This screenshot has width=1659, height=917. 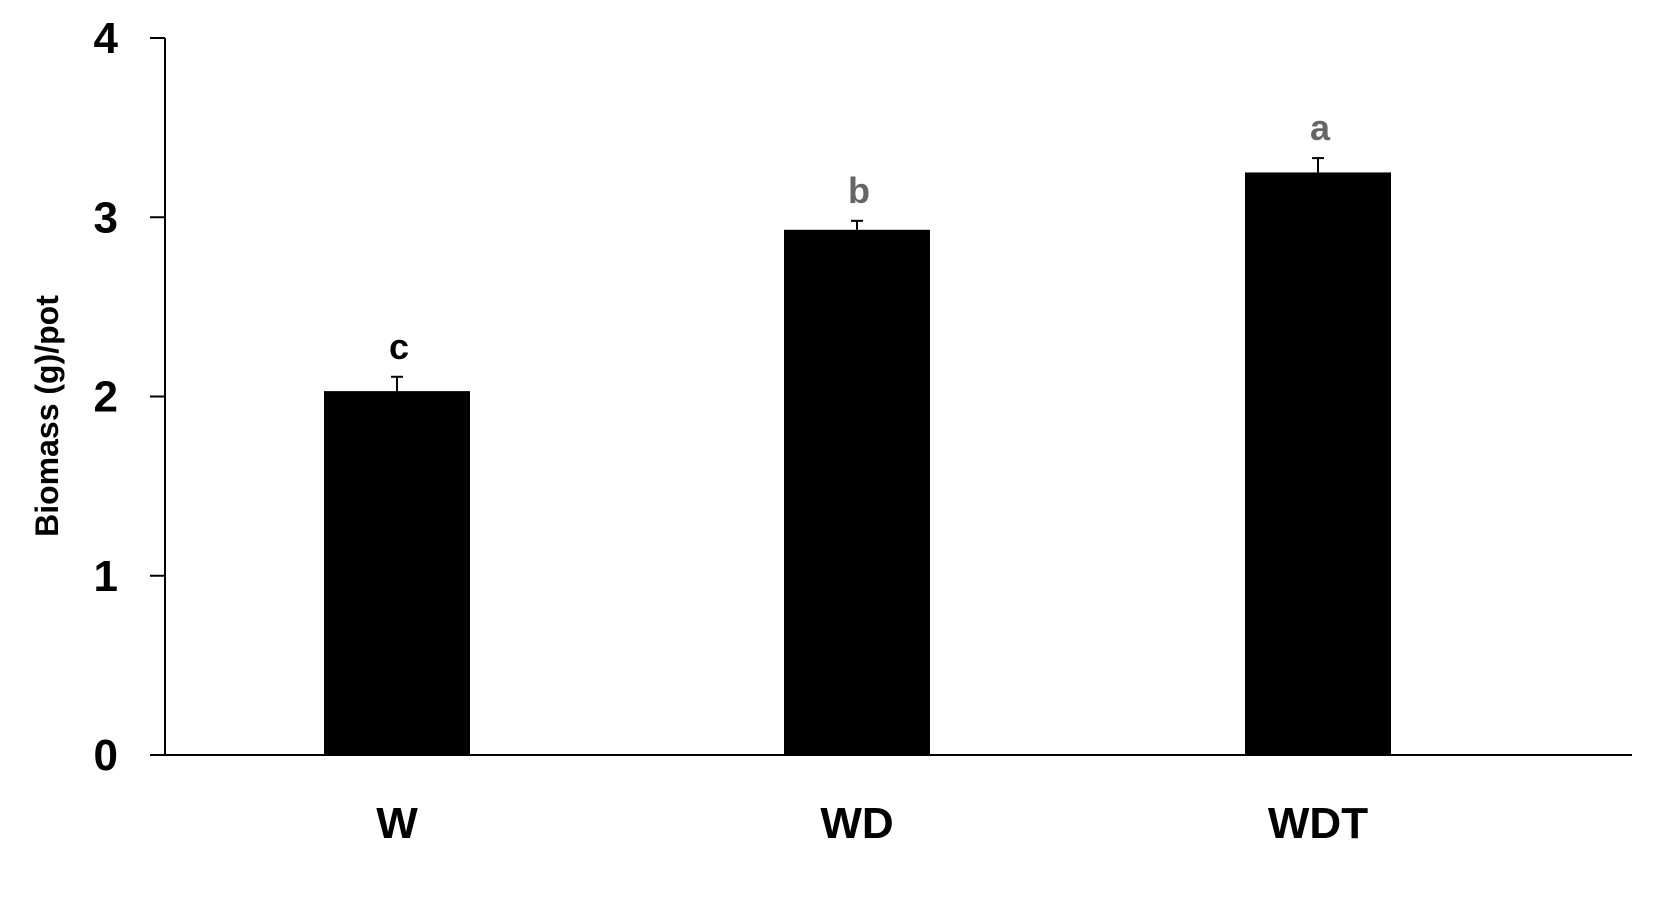 I want to click on error-bars, so click(x=857, y=274).